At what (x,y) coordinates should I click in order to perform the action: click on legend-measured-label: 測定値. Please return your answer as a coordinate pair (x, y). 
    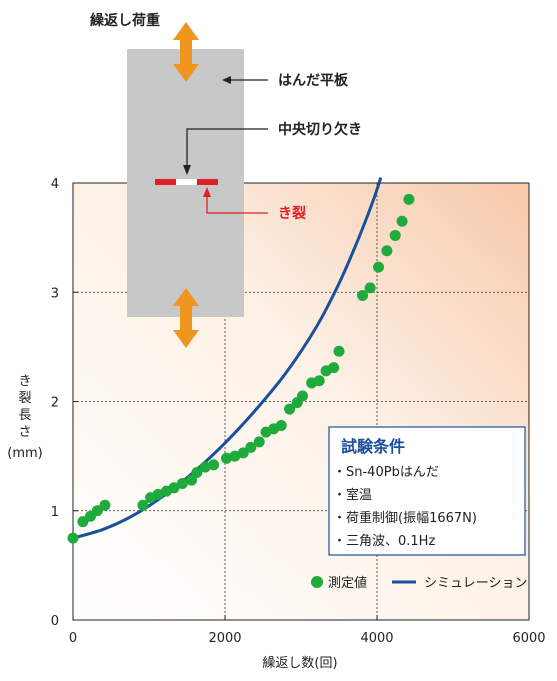
    Looking at the image, I should click on (347, 583).